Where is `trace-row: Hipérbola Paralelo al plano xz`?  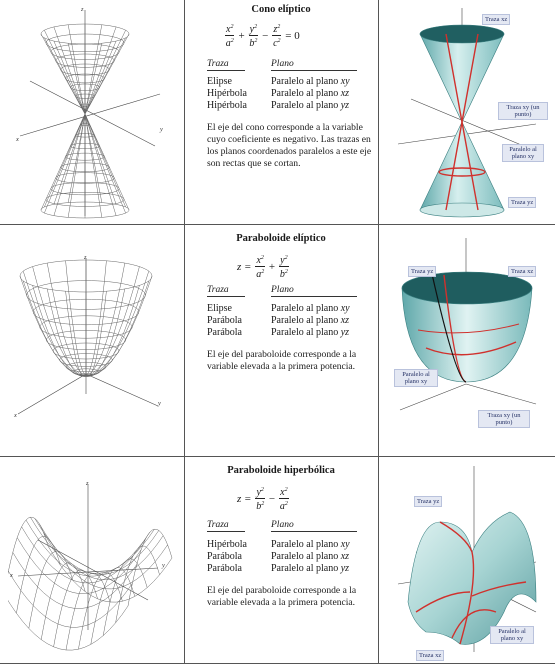
trace-row: Hipérbola Paralelo al plano xz is located at coordinates (278, 93).